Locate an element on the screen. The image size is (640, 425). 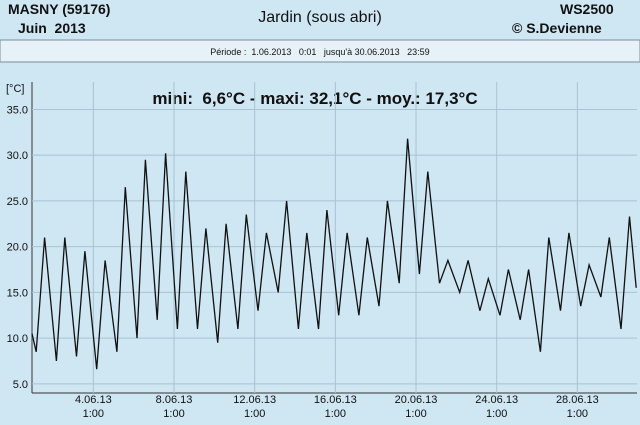
y-label: [°C] is located at coordinates (15, 89).